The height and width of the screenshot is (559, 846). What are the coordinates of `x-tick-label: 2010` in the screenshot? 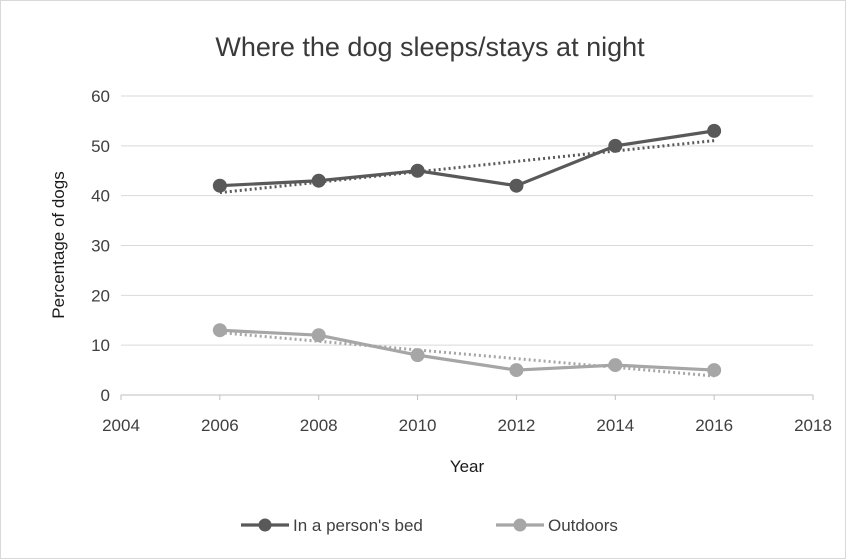 It's located at (418, 425).